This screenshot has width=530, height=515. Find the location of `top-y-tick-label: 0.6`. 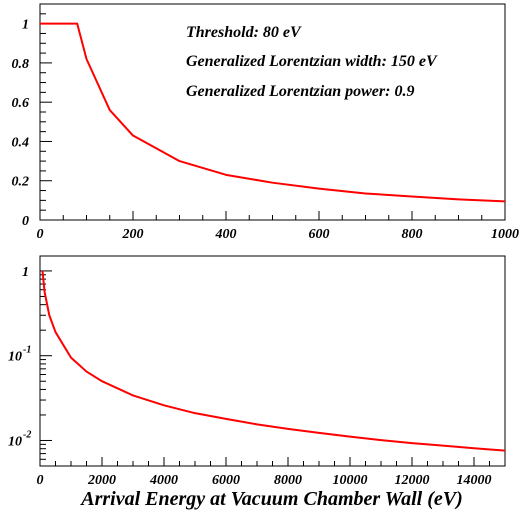

top-y-tick-label: 0.6 is located at coordinates (21, 103).